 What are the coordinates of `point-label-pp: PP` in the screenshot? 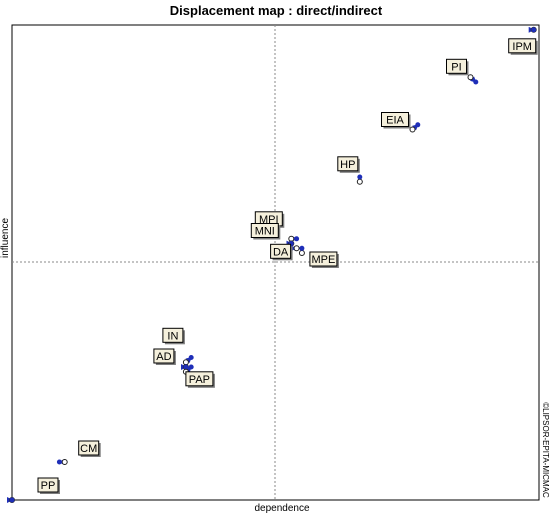 It's located at (48, 485).